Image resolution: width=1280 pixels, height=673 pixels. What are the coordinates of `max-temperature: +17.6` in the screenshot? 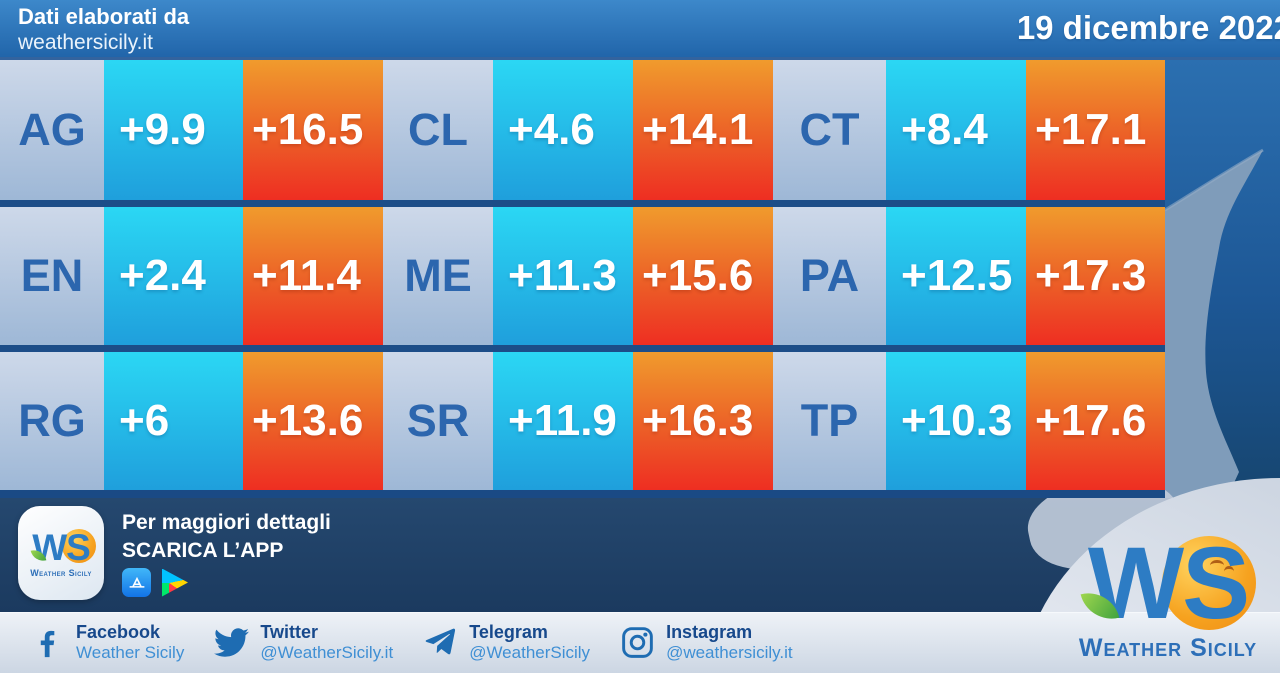 It's located at (1095, 421).